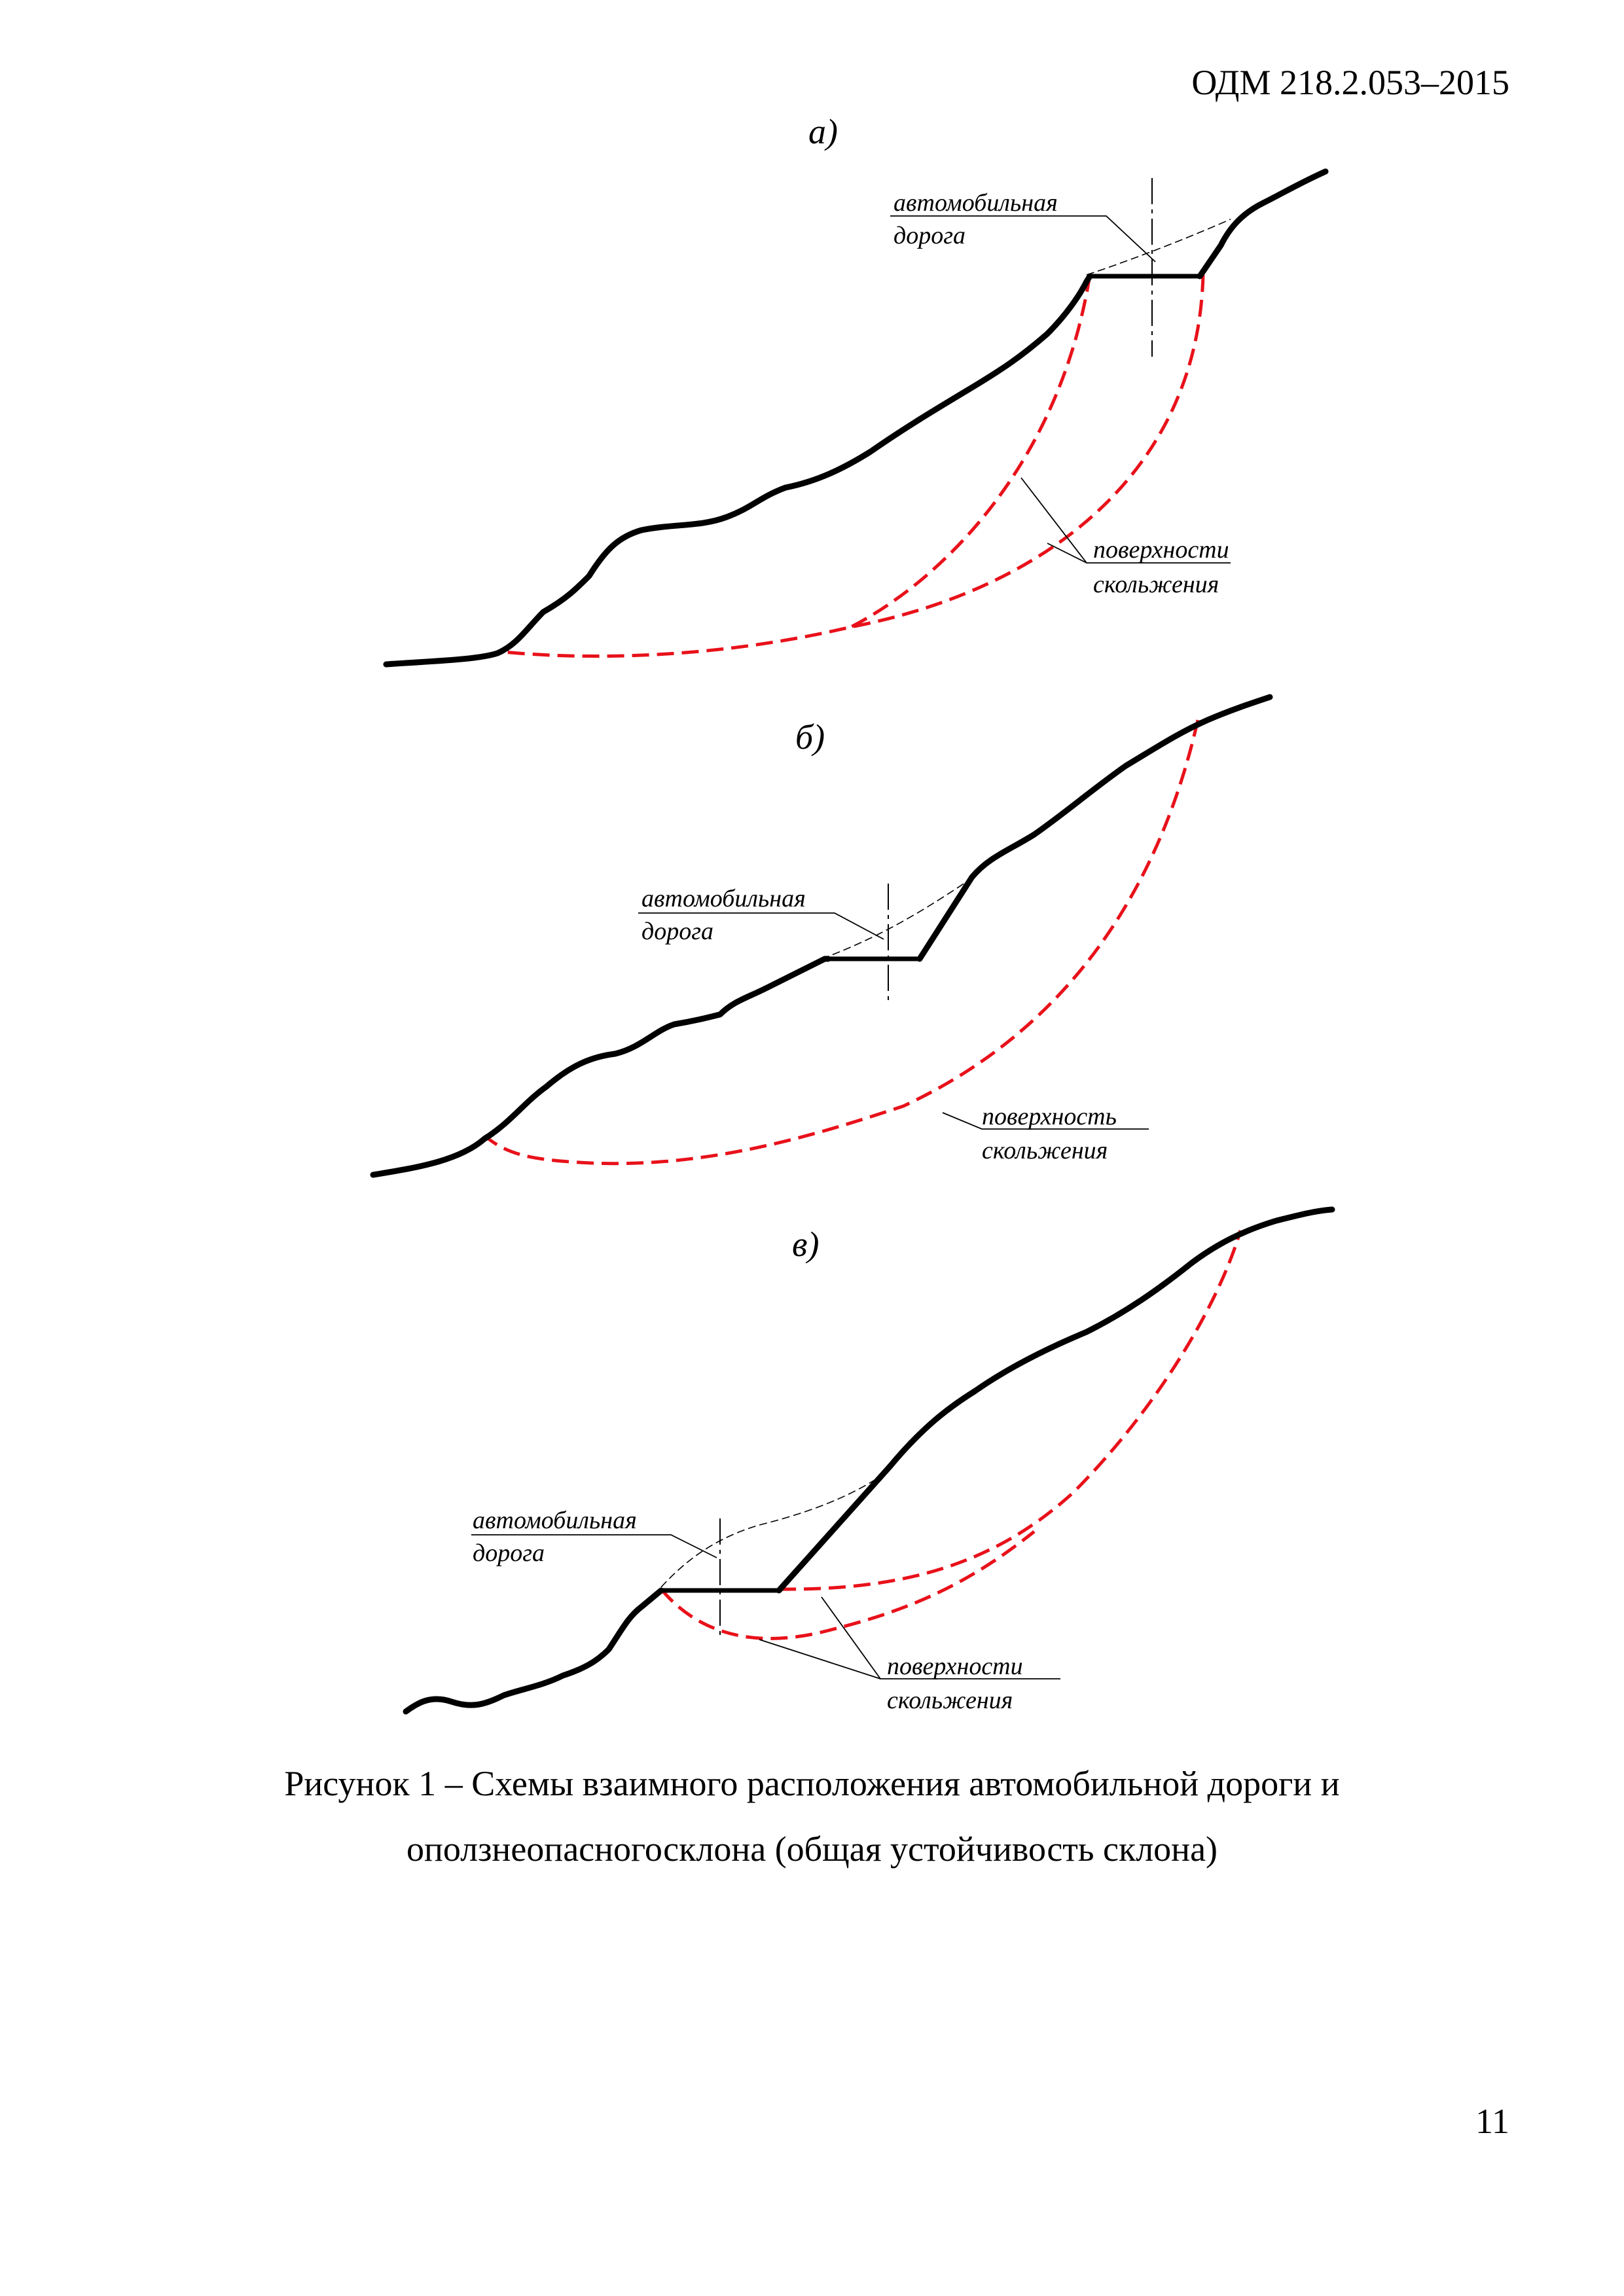 Image resolution: width=1624 pixels, height=2296 pixels. What do you see at coordinates (723, 898) in the screenshot?
I see `road-label-b-line1: автомобильная` at bounding box center [723, 898].